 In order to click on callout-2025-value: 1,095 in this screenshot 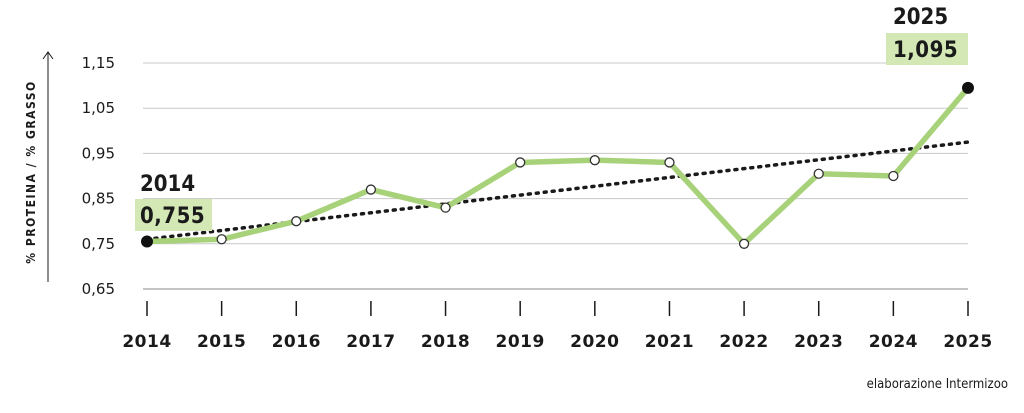, I will do `click(925, 50)`.